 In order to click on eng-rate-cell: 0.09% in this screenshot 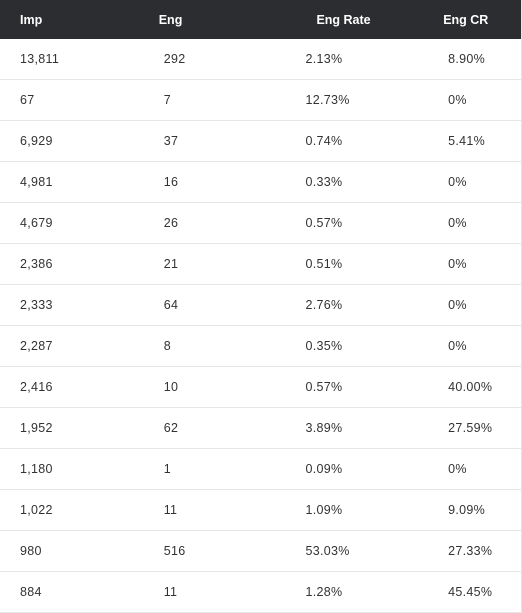, I will do `click(324, 469)`.